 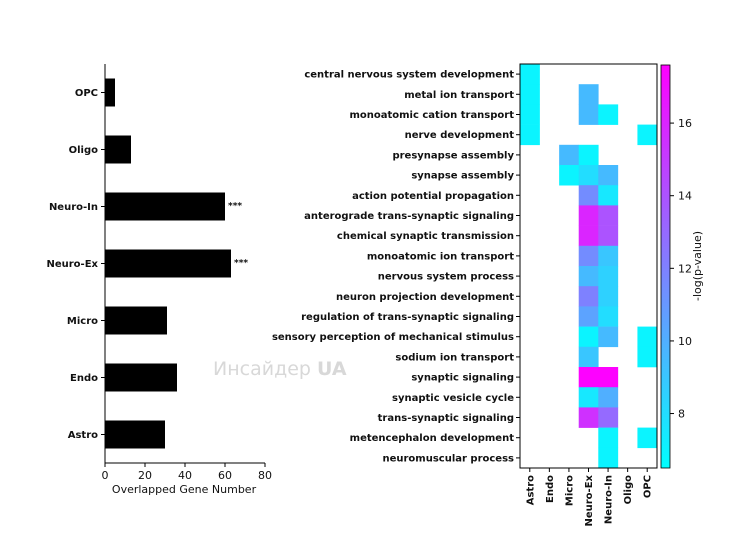 What do you see at coordinates (185, 475) in the screenshot?
I see `bar-x-tick-label: 40` at bounding box center [185, 475].